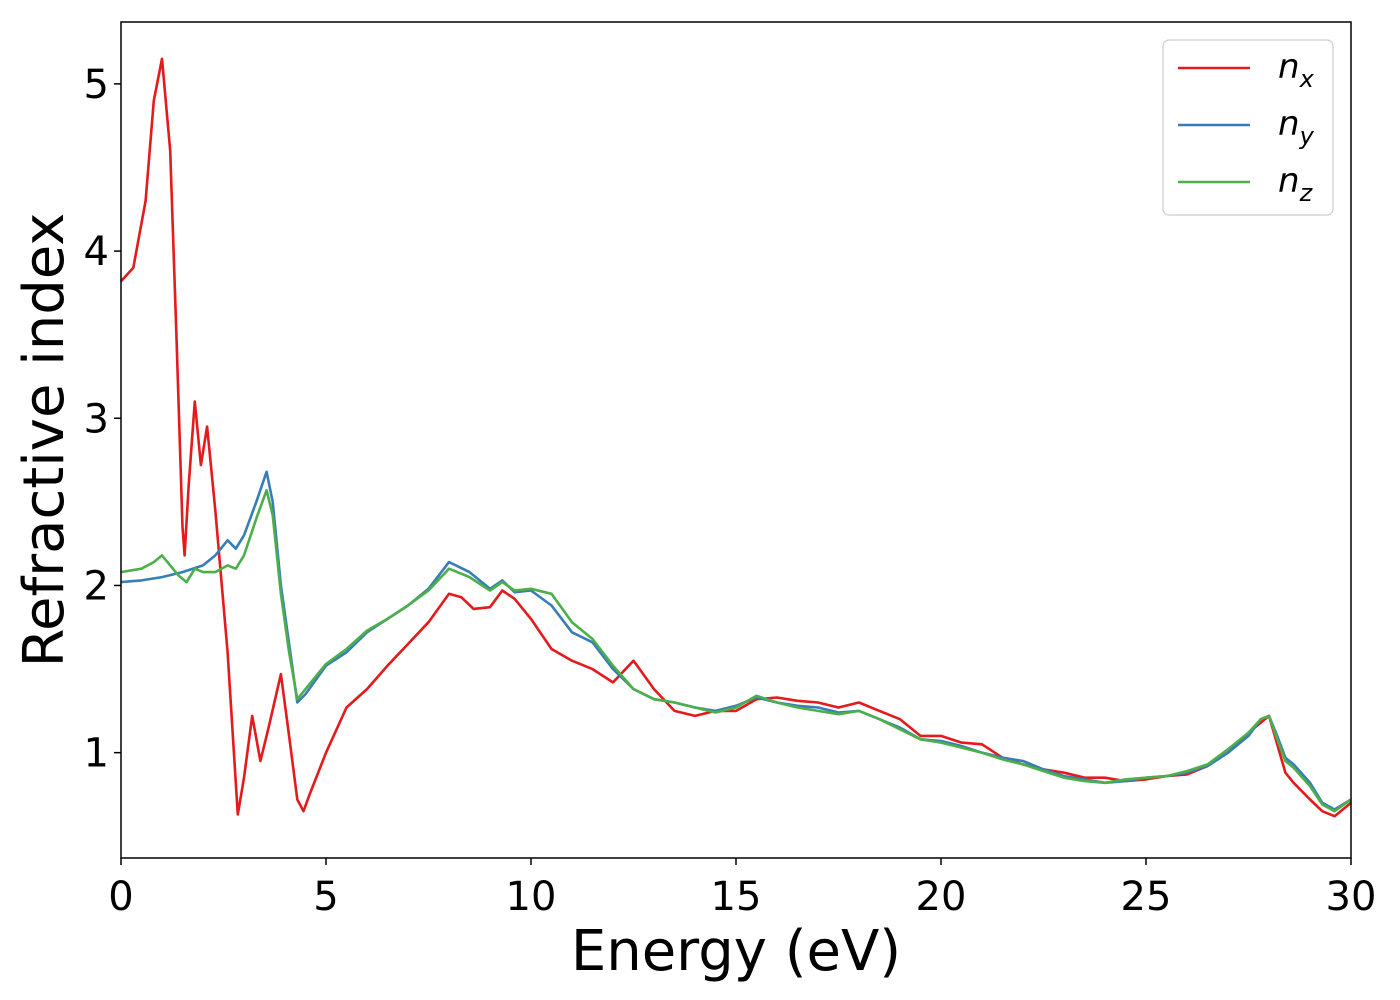 This screenshot has height=1000, width=1400. What do you see at coordinates (120, 897) in the screenshot?
I see `x-tick-label: 0` at bounding box center [120, 897].